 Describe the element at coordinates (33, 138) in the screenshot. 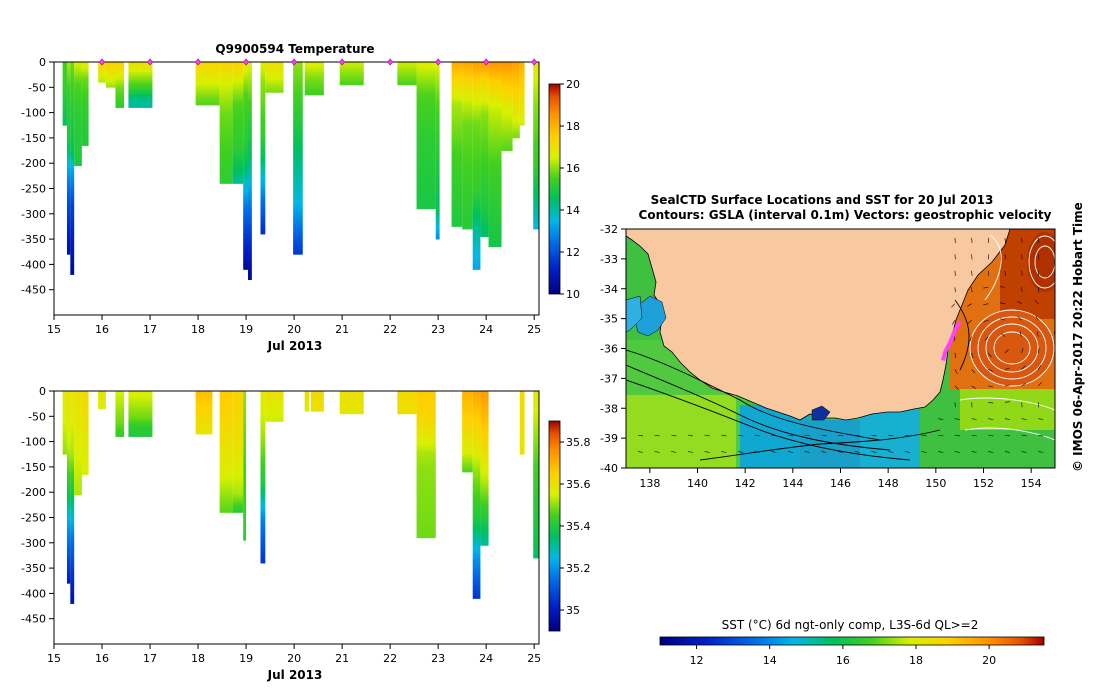

I see `y-tick-label: -150` at that location.